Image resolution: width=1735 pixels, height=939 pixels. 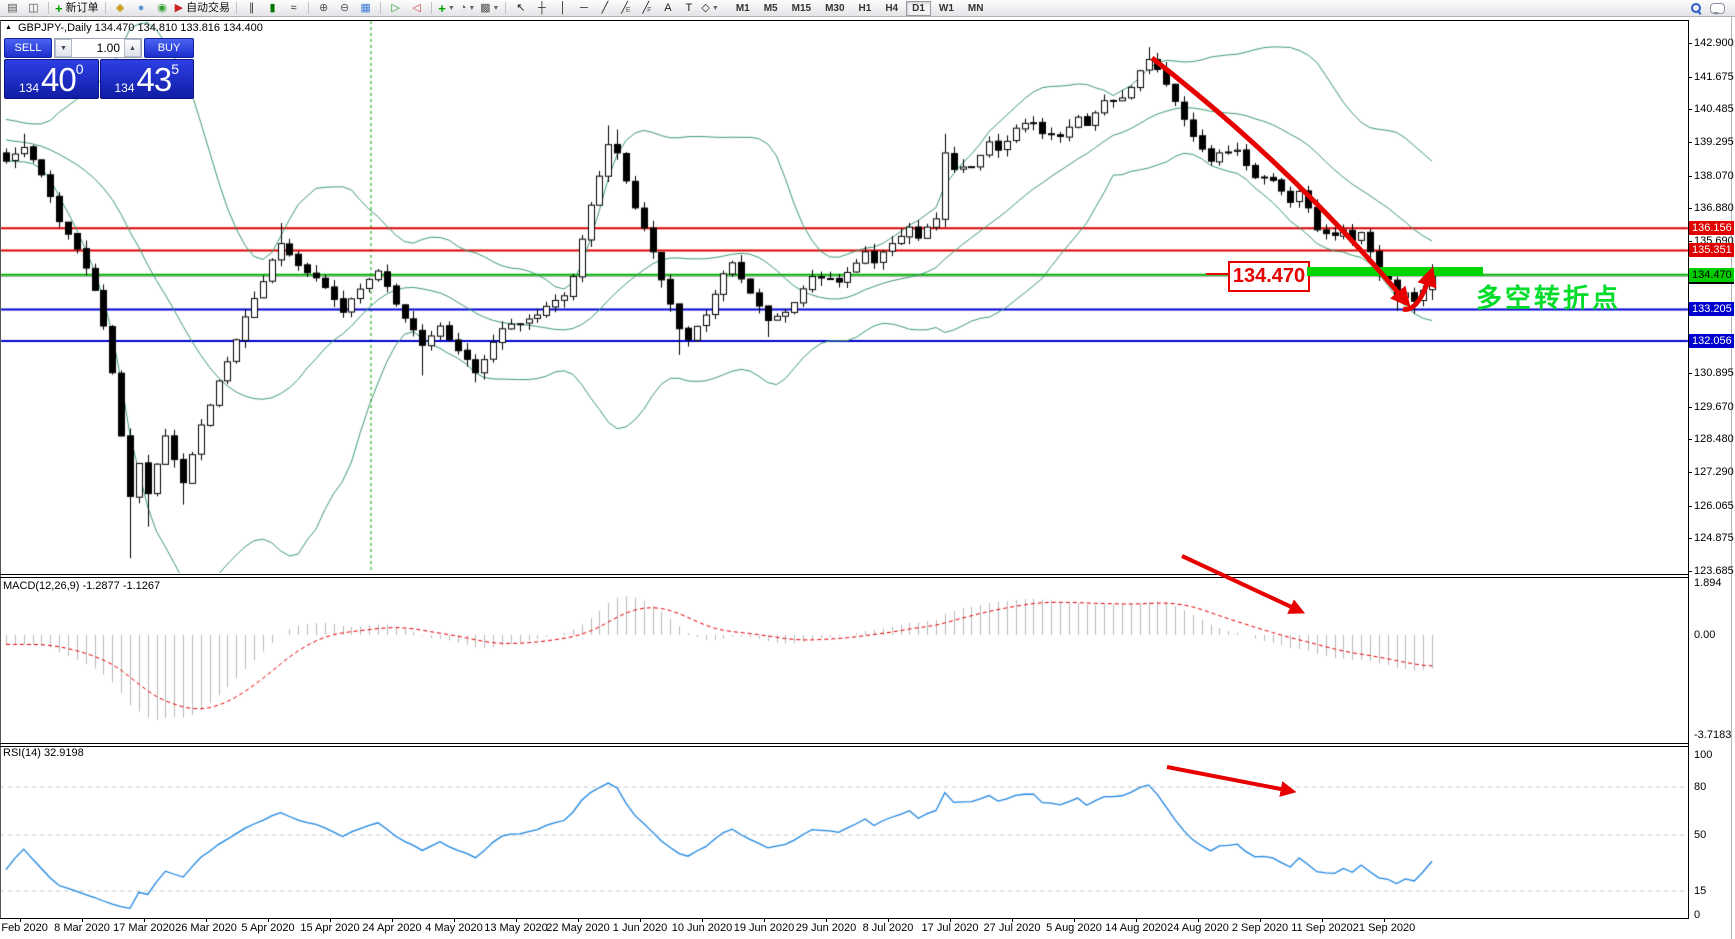 What do you see at coordinates (1549, 298) in the screenshot?
I see `turning-point-annotation: 多空转折点` at bounding box center [1549, 298].